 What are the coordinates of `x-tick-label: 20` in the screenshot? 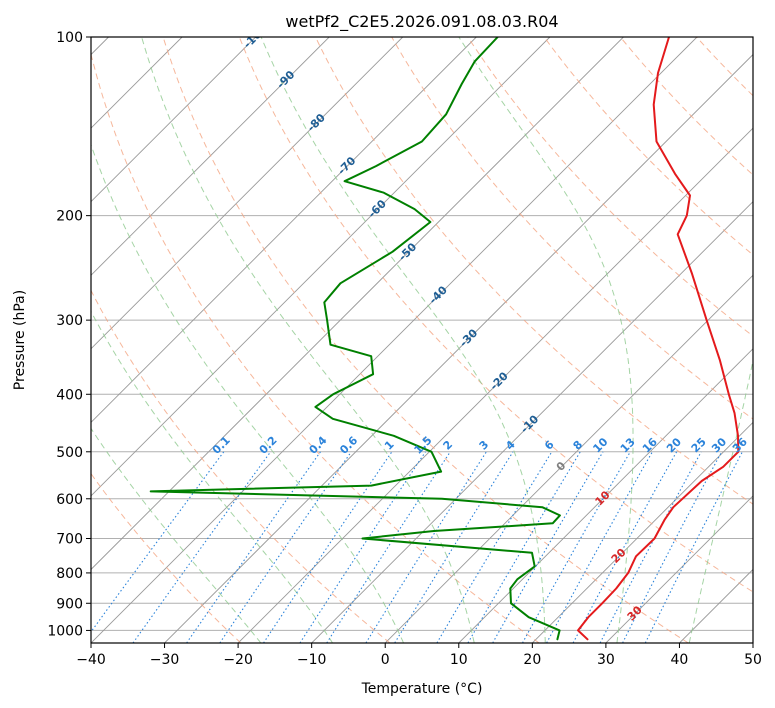 It's located at (532, 660).